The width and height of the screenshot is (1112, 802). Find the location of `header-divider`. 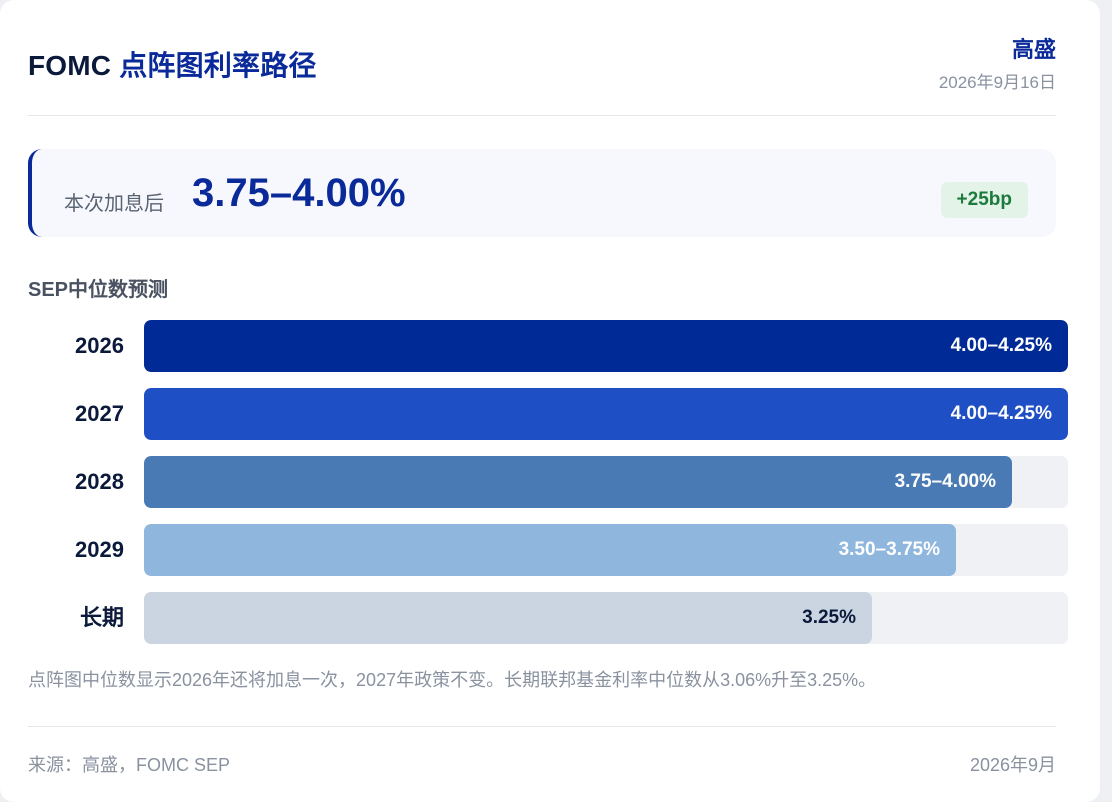

header-divider is located at coordinates (542, 115).